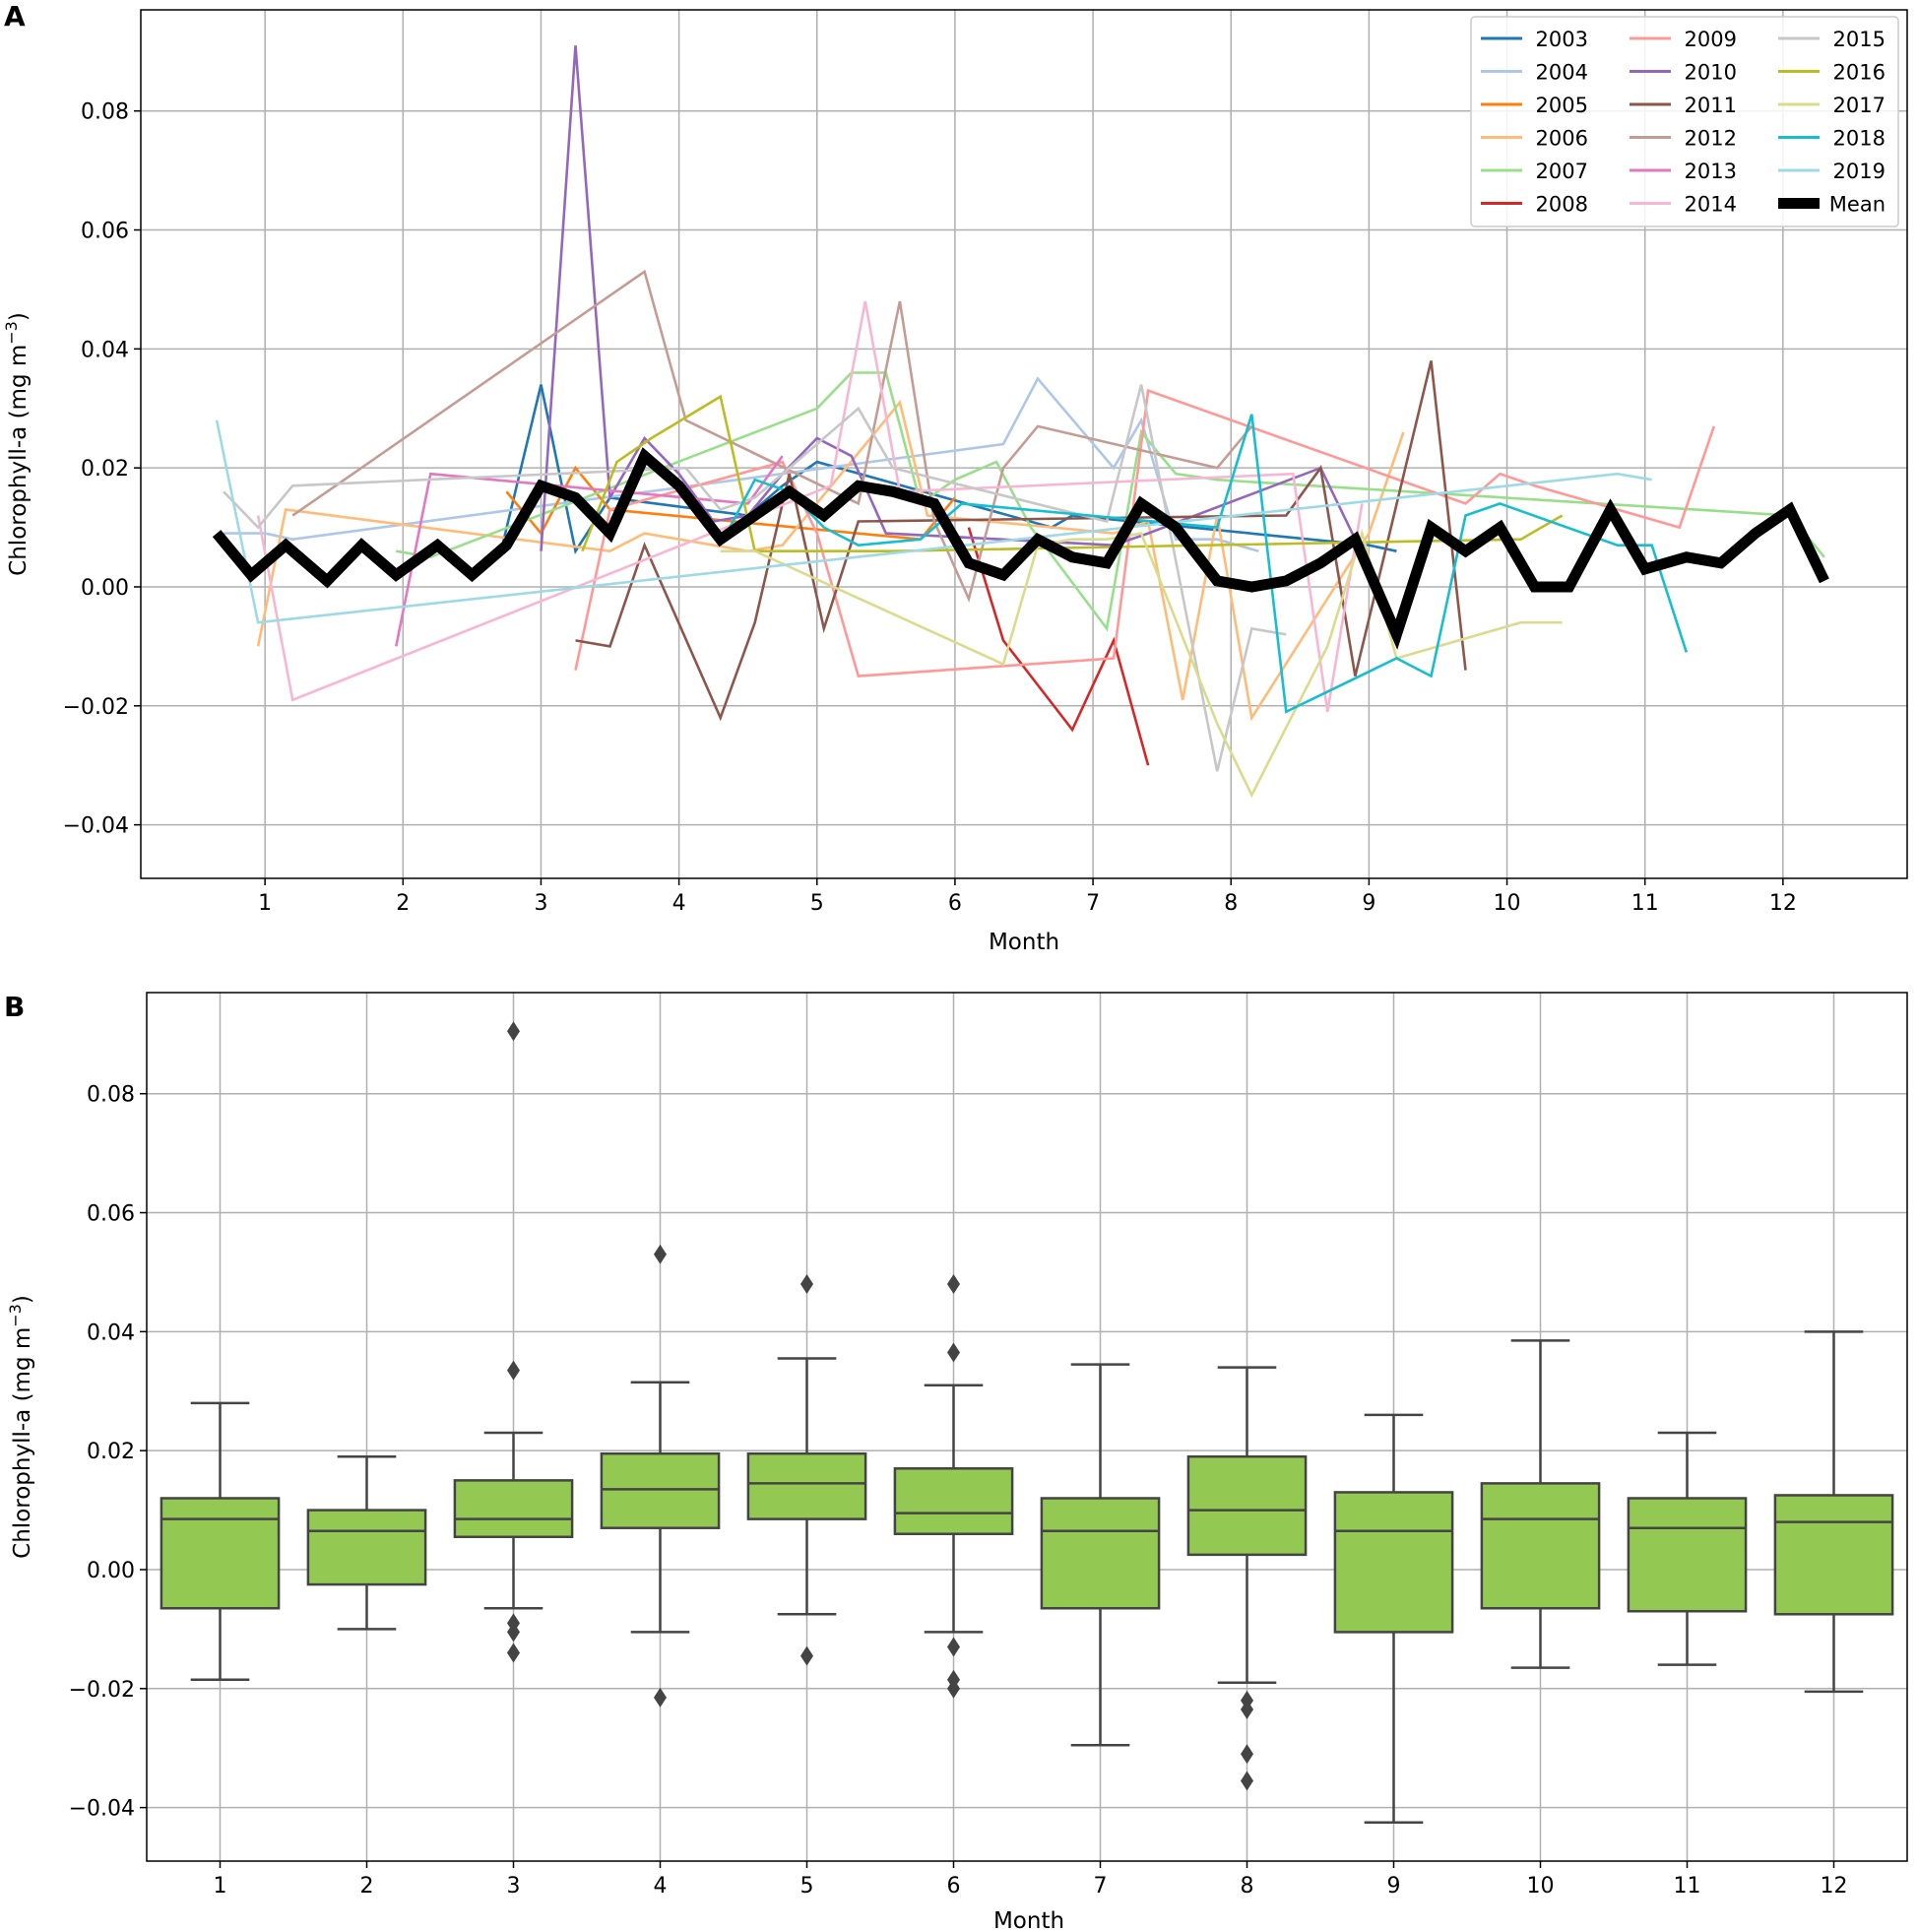 Image resolution: width=1918 pixels, height=1932 pixels. I want to click on panel-a-y-tick-label: 0.08, so click(105, 112).